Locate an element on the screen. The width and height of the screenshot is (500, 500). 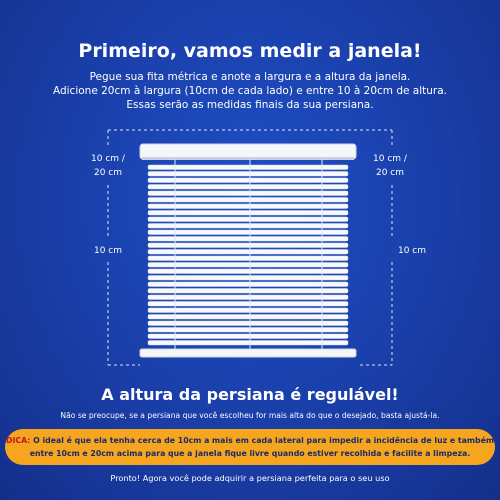
title: Primeiro, vamos medir a janela! is located at coordinates (249, 51).